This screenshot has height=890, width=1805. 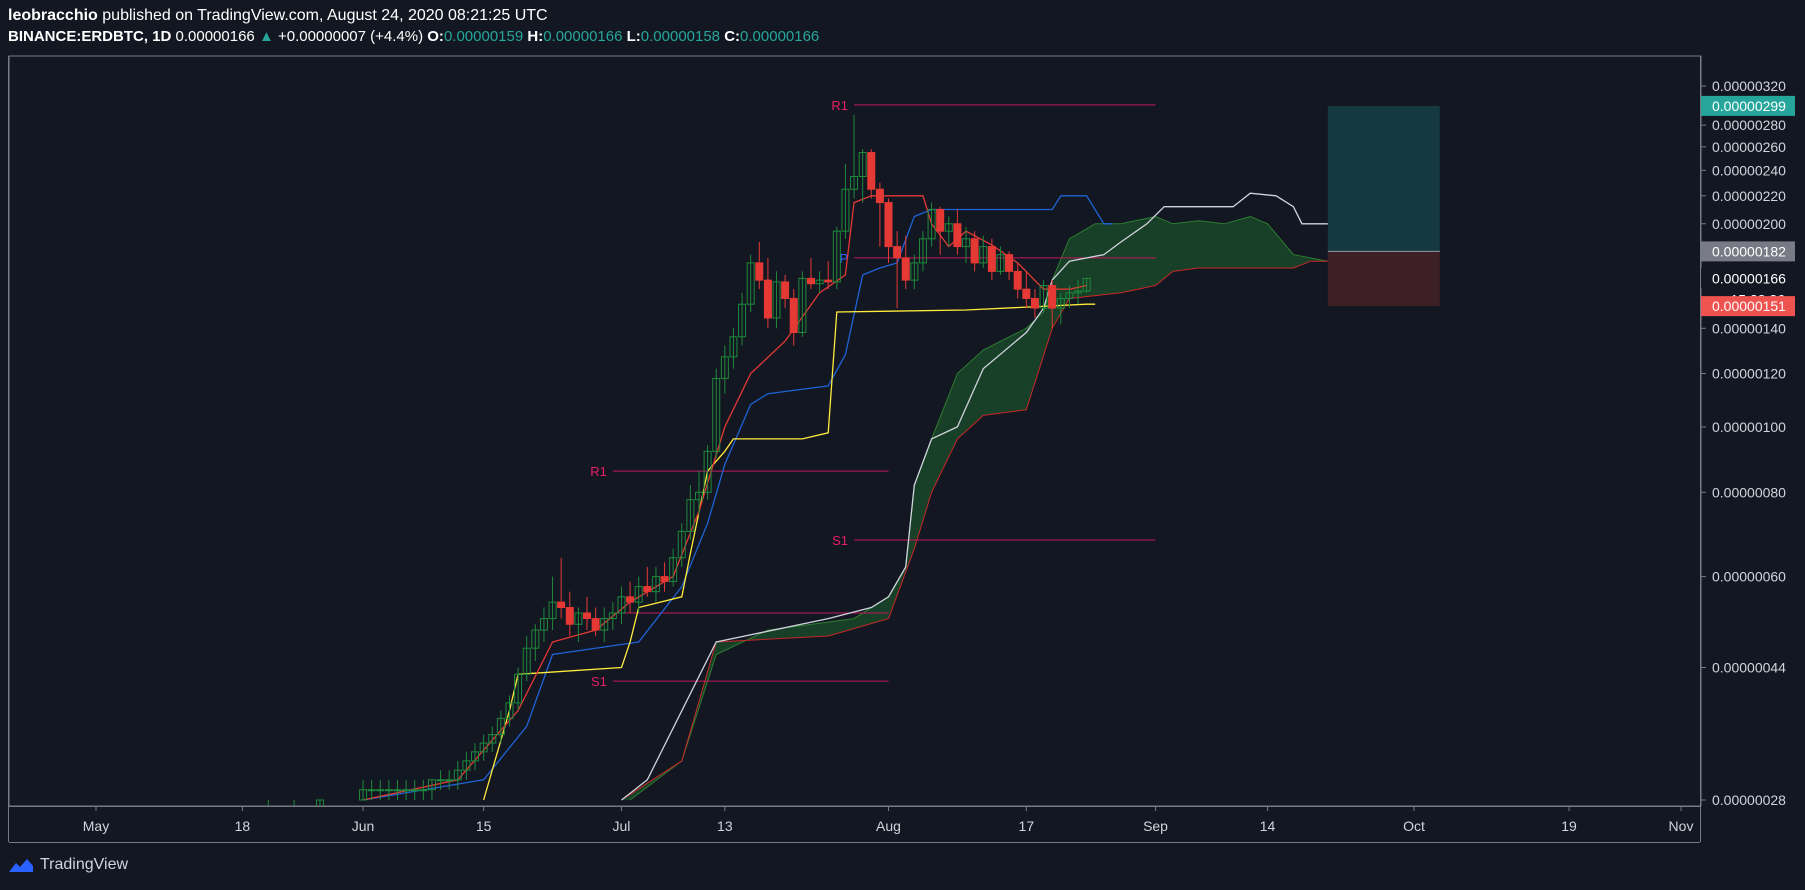 What do you see at coordinates (888, 820) in the screenshot?
I see `time-axis: May 18 Jun 15 Jul 13 Aug 17 Sep 14 Oct 19 Nov` at bounding box center [888, 820].